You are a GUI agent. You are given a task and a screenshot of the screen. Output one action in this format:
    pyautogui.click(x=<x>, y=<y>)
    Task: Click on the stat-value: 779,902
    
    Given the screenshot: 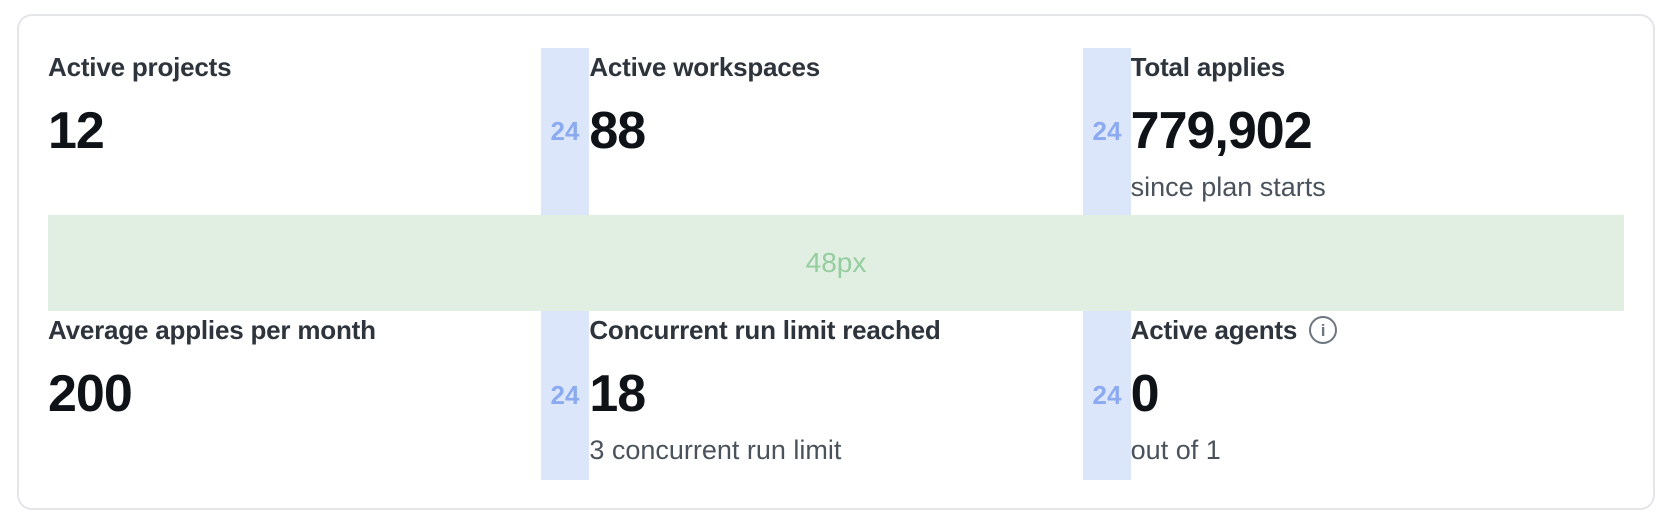 What is the action you would take?
    pyautogui.click(x=1221, y=131)
    